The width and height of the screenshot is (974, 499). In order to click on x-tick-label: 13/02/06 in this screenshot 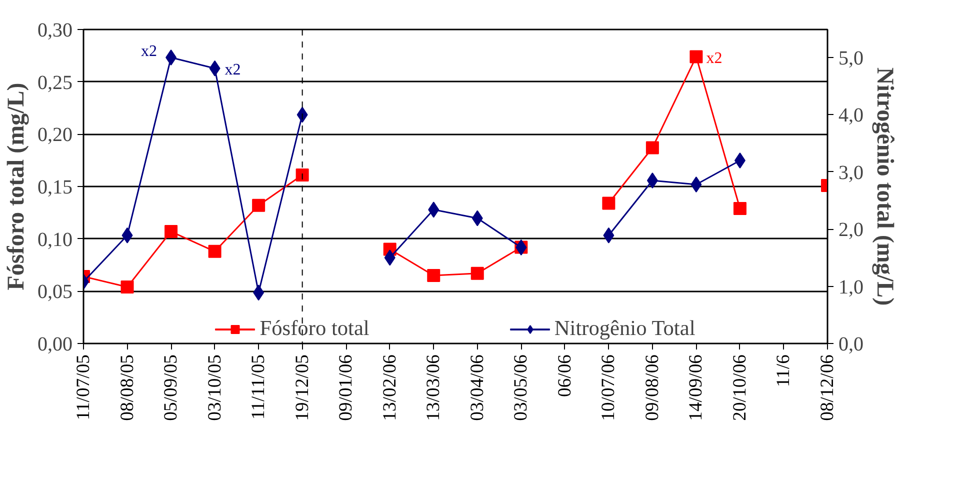, I will do `click(389, 387)`.